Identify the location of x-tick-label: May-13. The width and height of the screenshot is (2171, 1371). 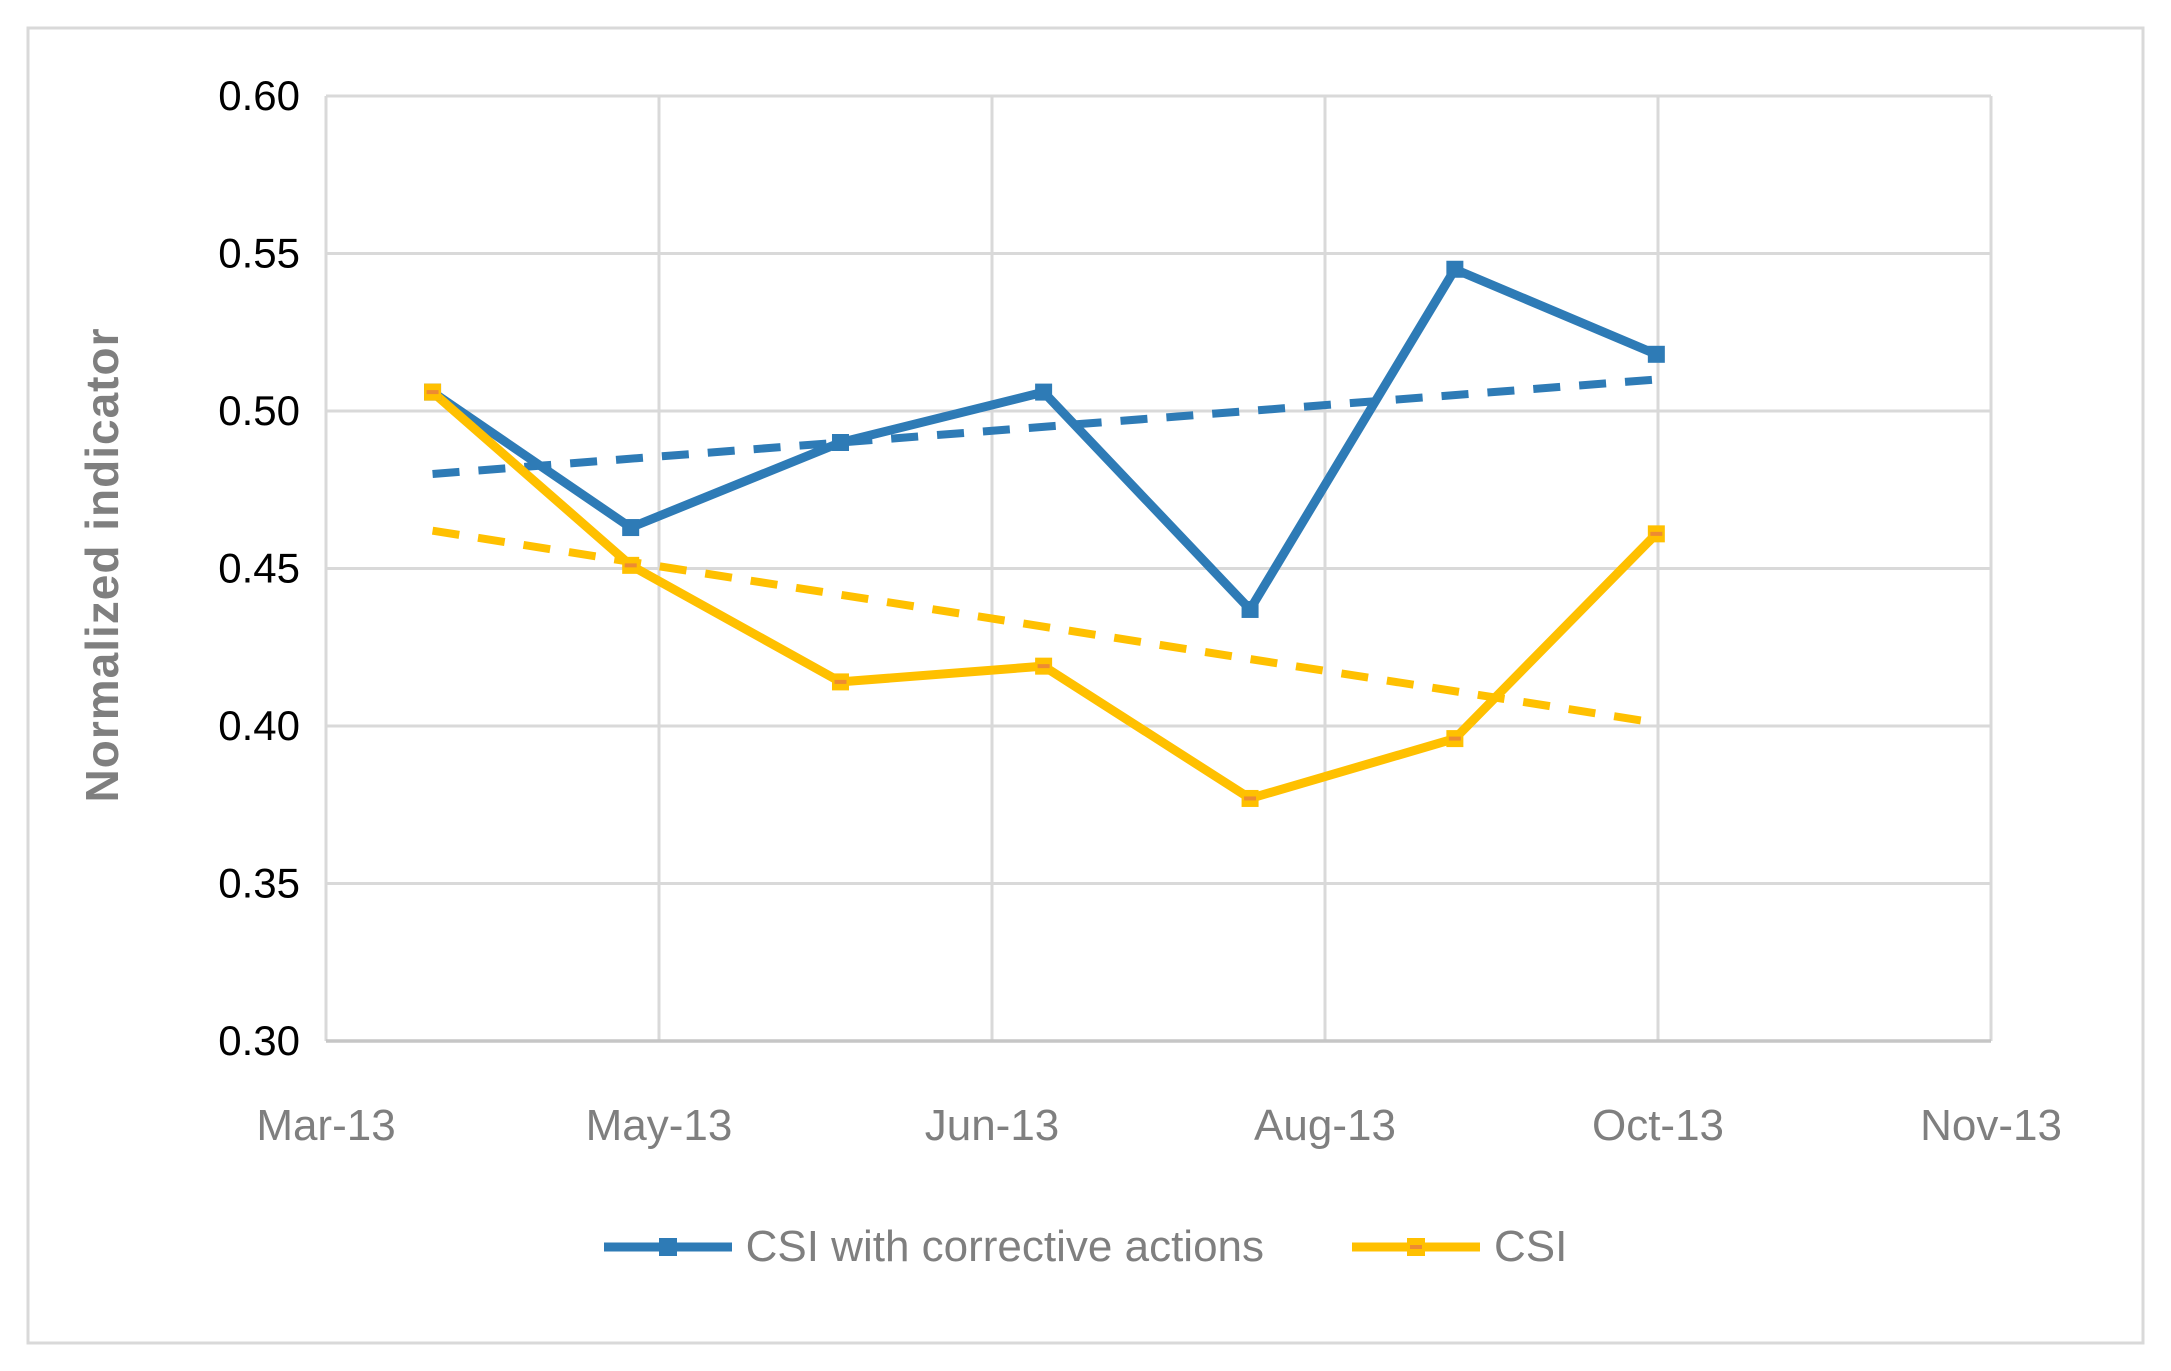
(659, 1125).